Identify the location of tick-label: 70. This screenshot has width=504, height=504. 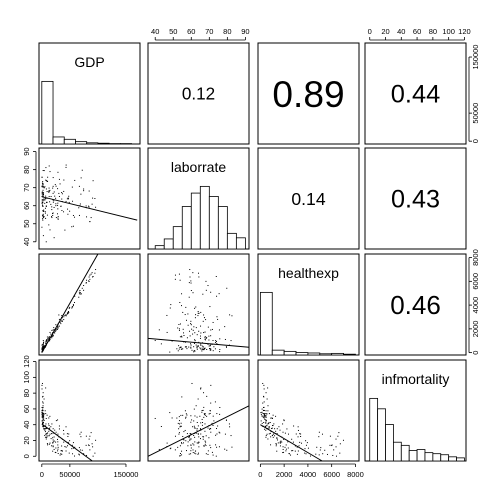
(209, 31).